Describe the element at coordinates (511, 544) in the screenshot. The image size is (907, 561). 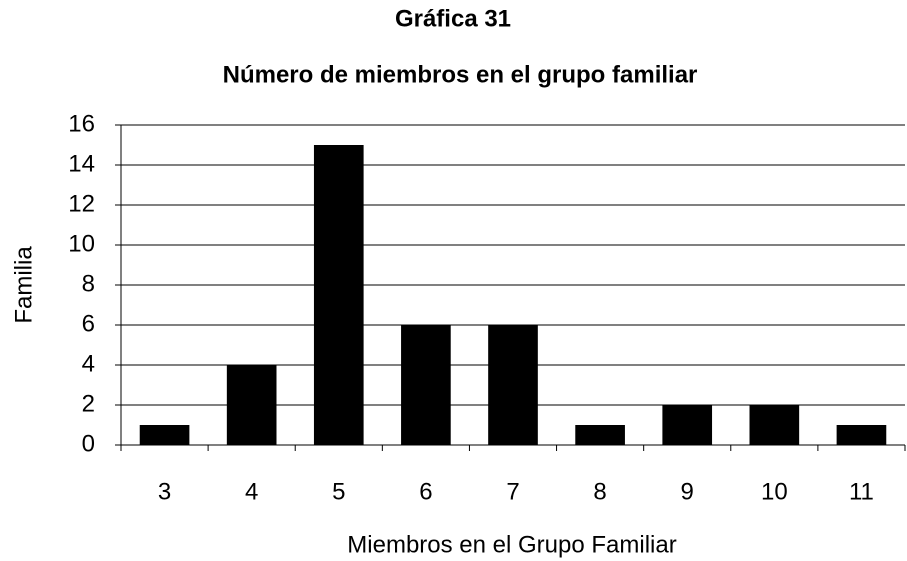
I see `x-axis-label: Miembros en el Grupo Familiar` at that location.